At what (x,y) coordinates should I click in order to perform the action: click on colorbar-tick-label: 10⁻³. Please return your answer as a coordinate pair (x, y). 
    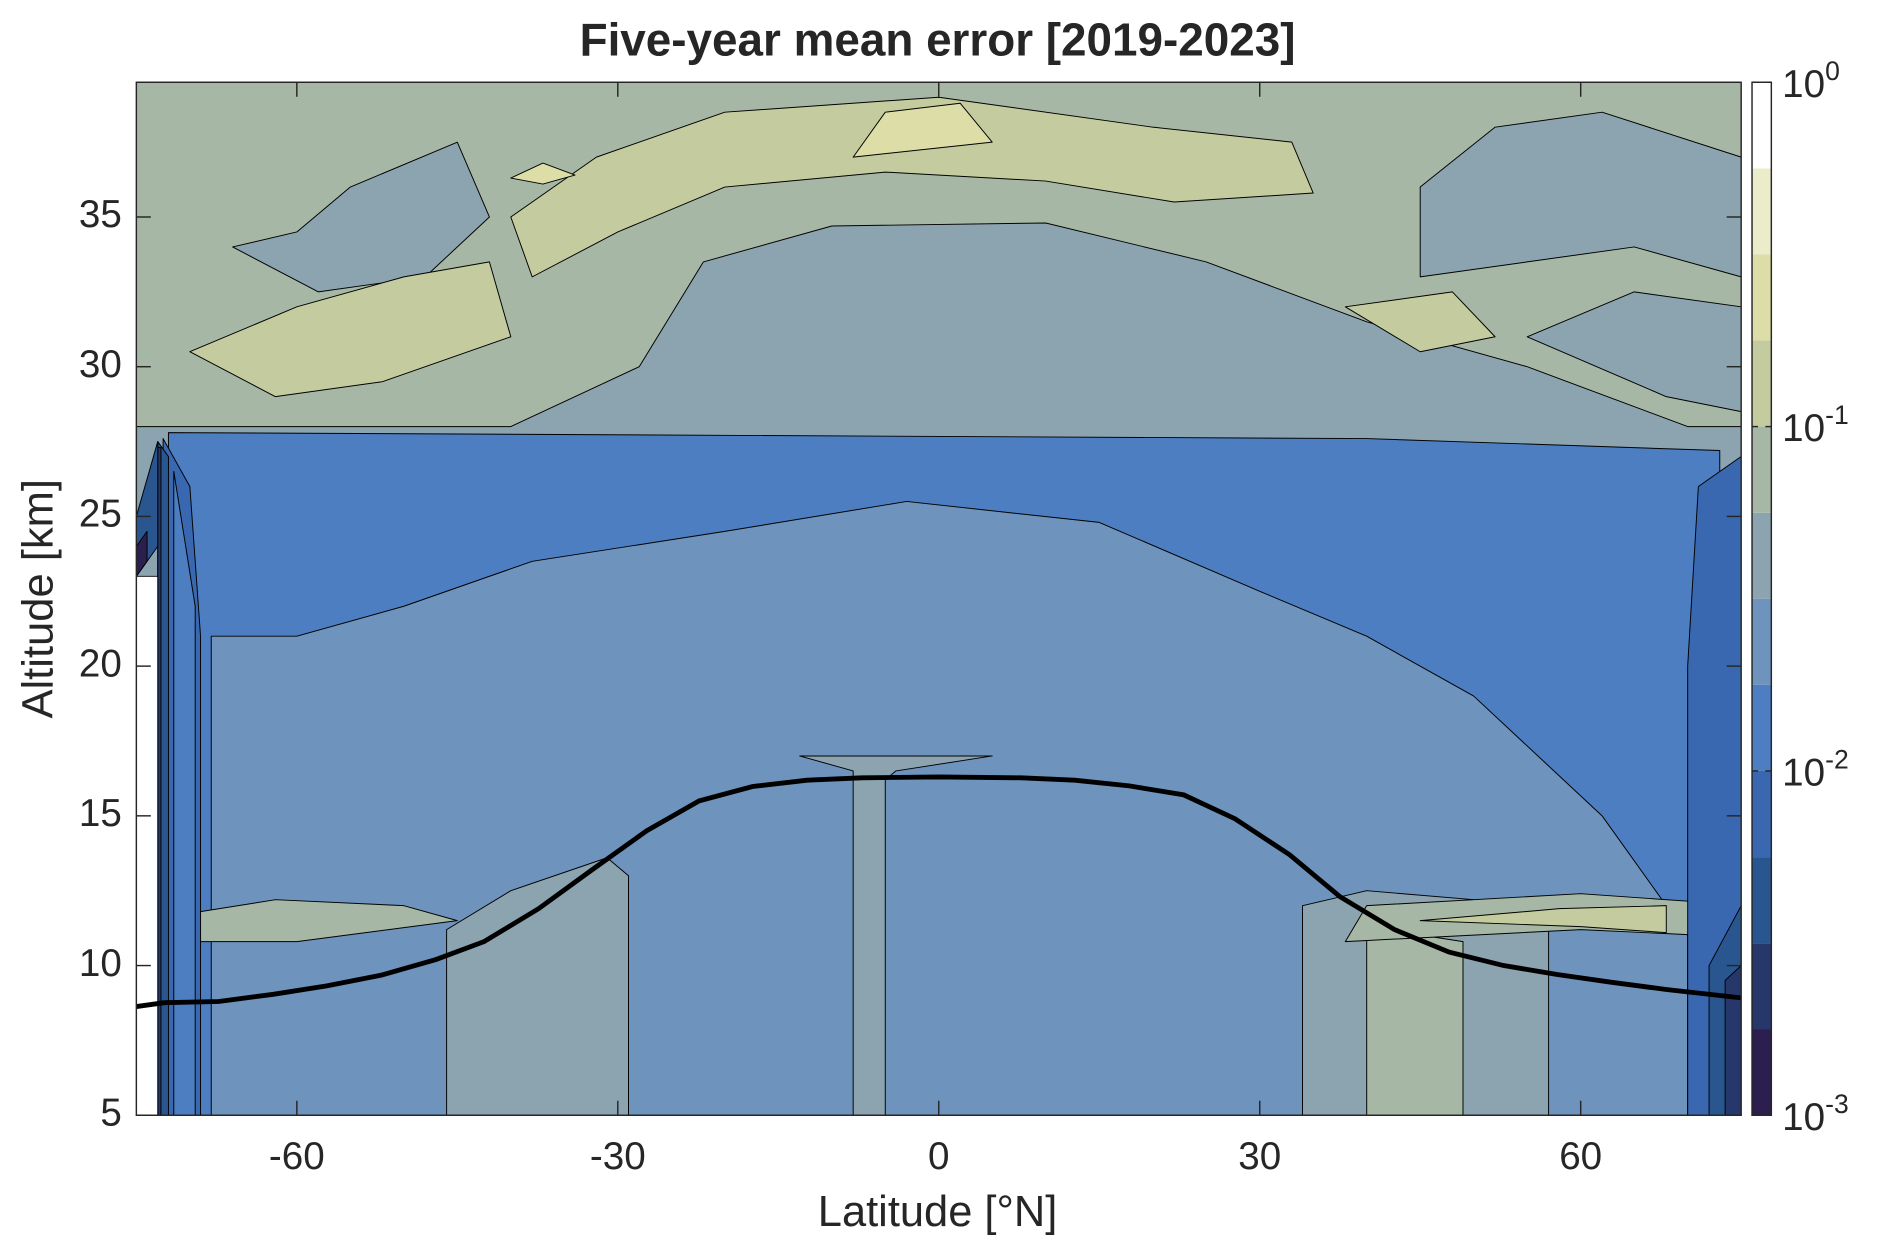
    Looking at the image, I should click on (1815, 1114).